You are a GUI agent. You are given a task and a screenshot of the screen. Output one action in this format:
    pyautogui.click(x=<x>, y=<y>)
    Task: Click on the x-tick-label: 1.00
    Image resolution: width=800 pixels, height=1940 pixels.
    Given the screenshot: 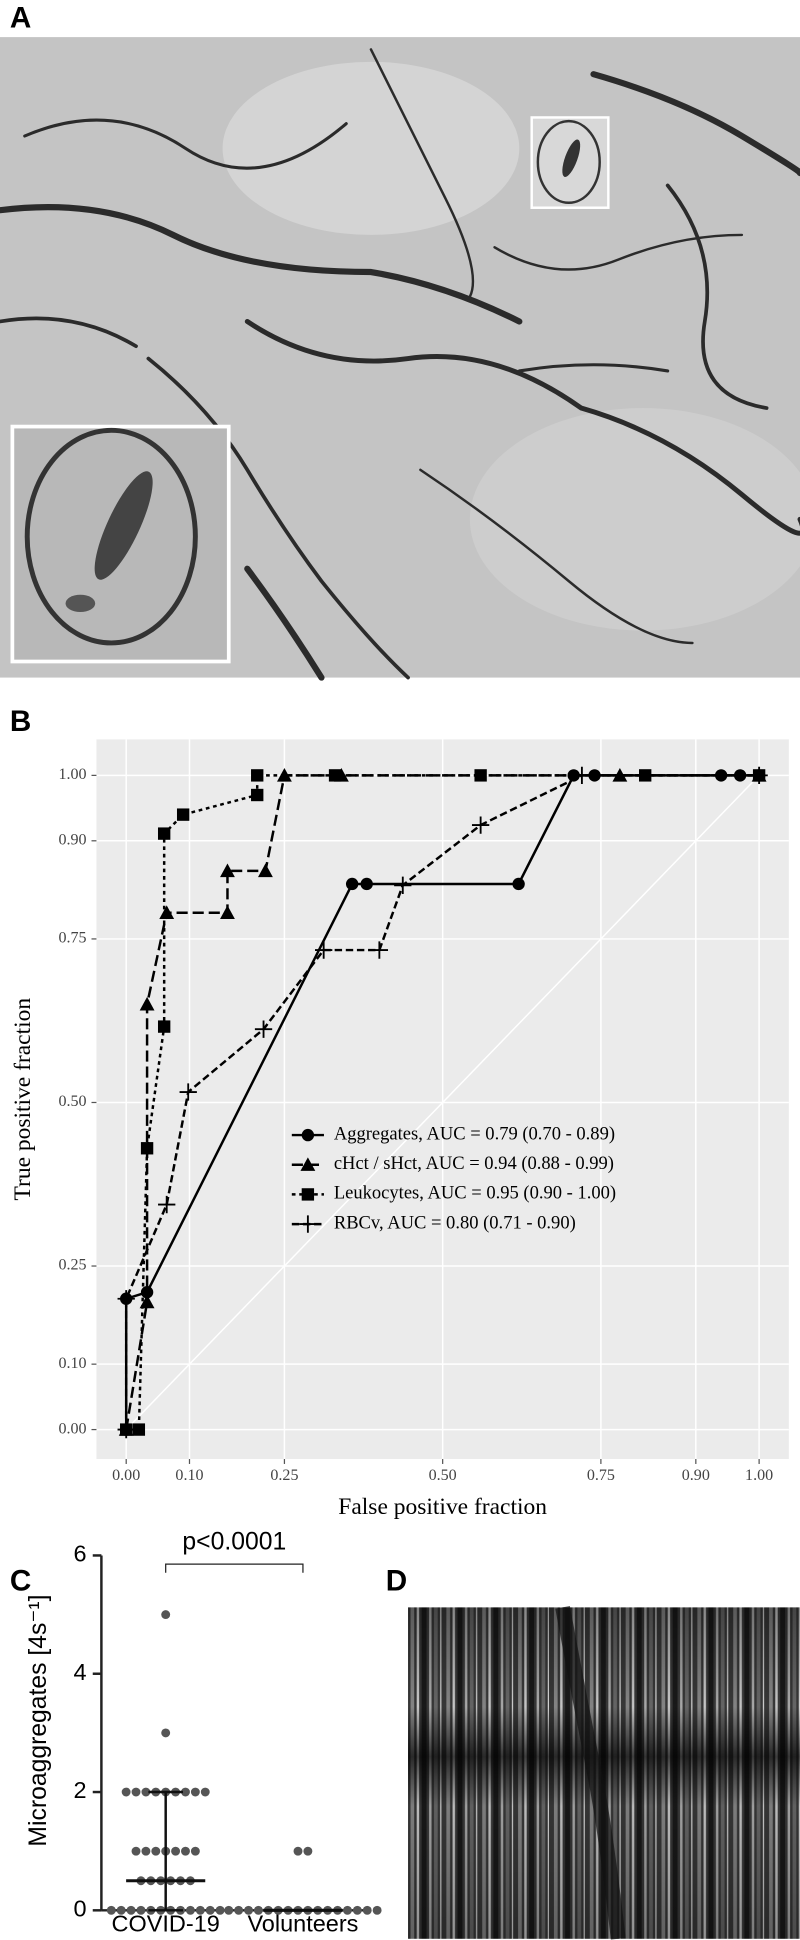 What is the action you would take?
    pyautogui.click(x=759, y=1475)
    